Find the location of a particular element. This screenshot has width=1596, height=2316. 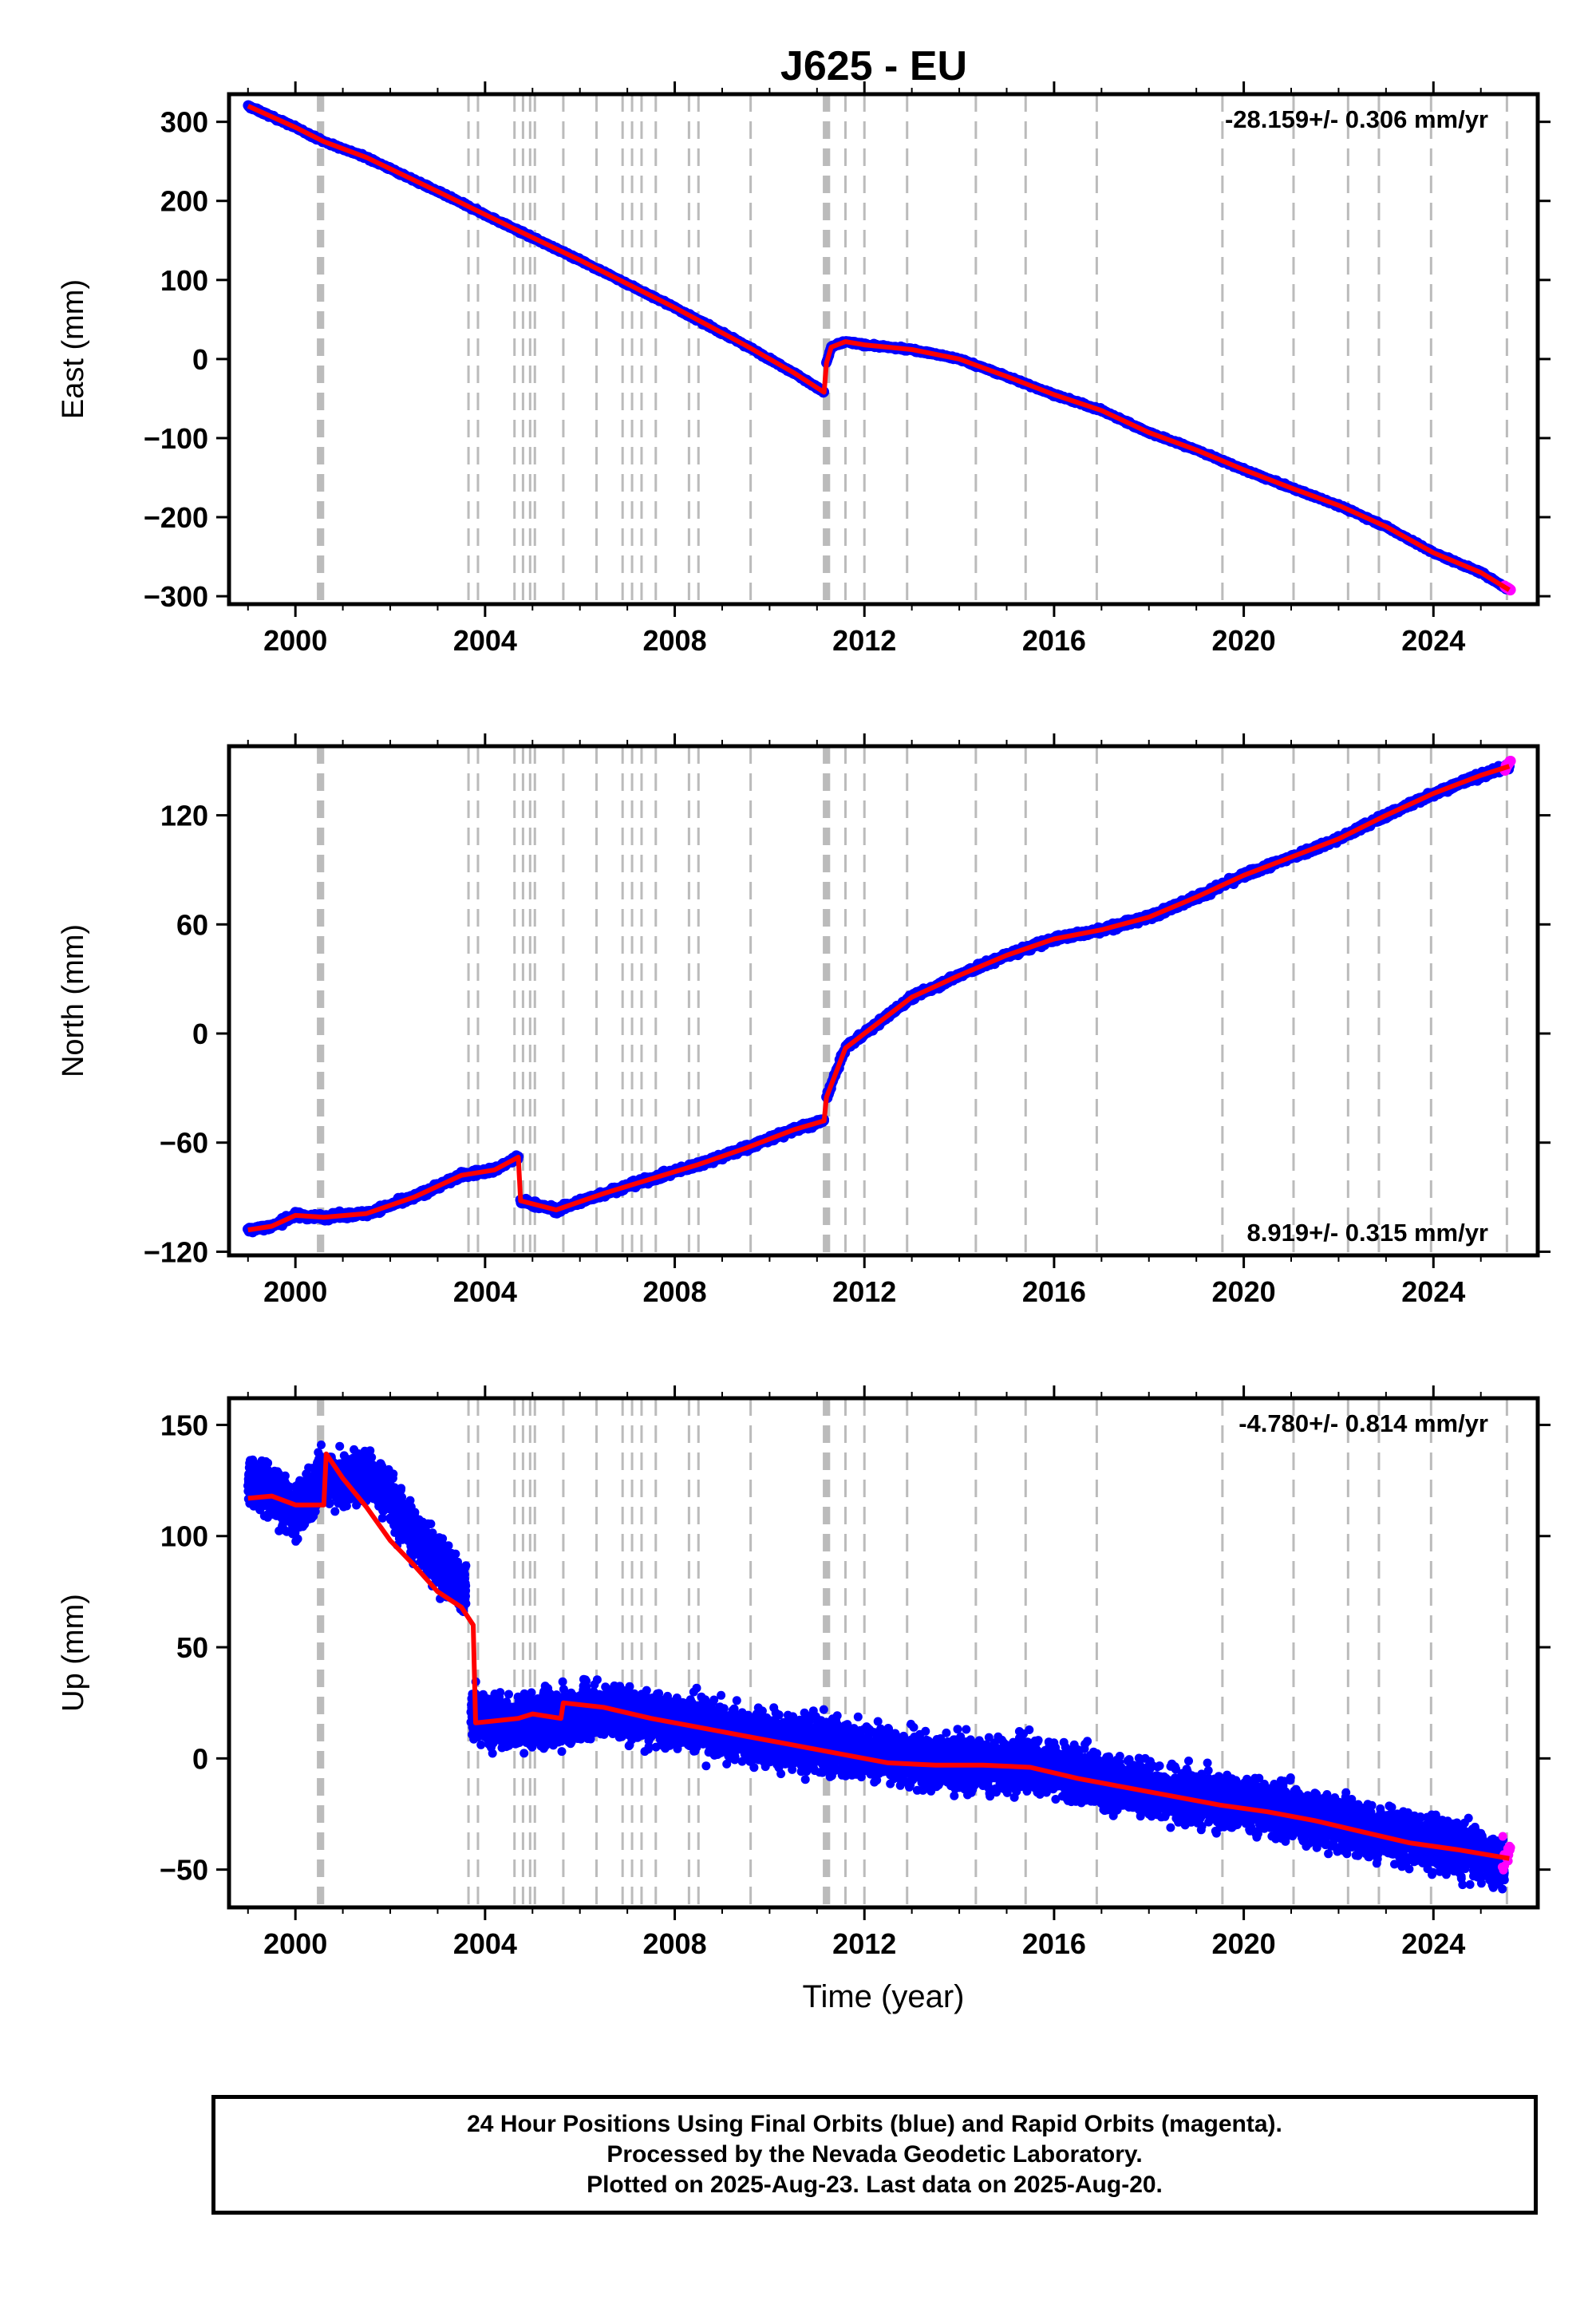

x-tick-label: 2012 is located at coordinates (864, 640).